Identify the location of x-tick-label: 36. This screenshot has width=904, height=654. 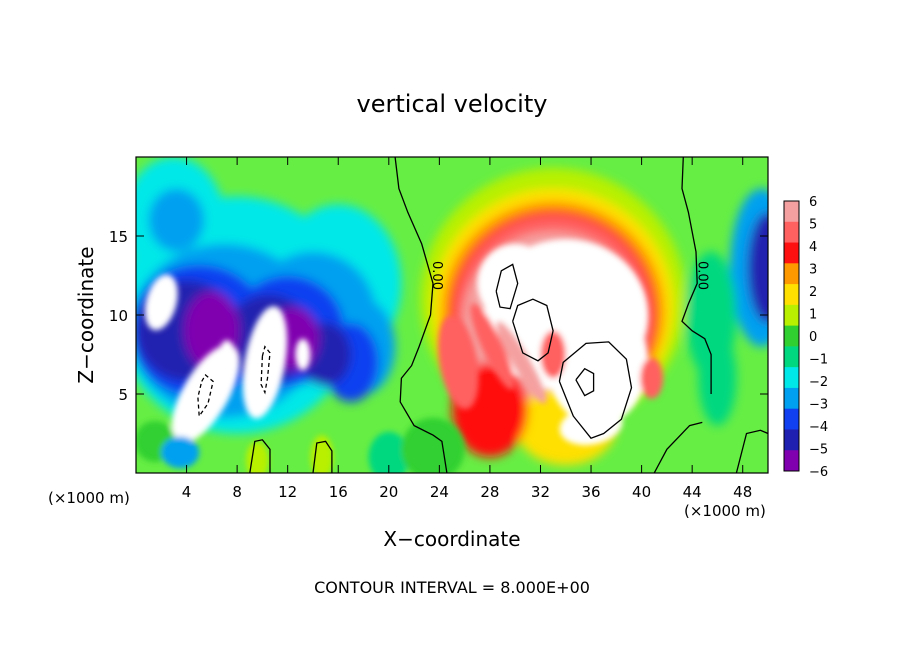
(590, 492).